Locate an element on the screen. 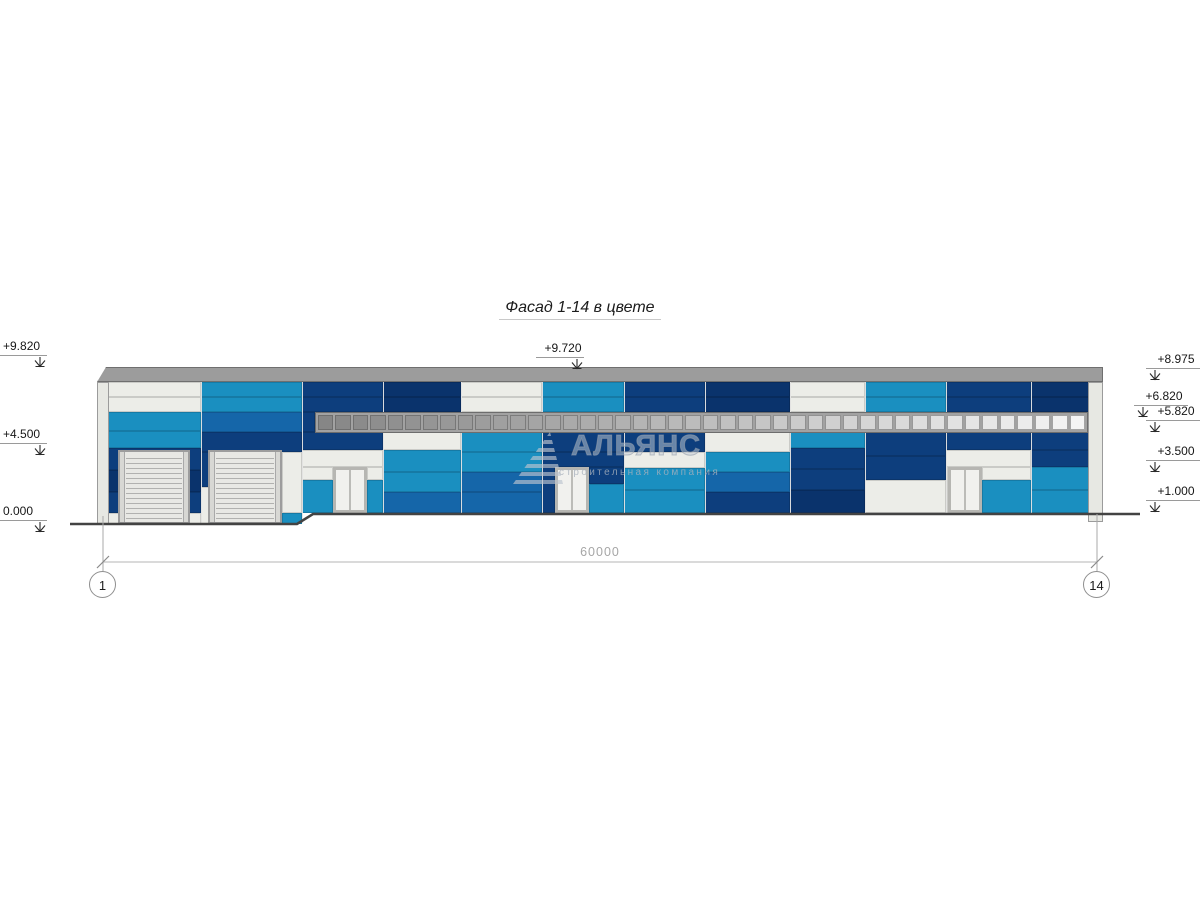  ground-line is located at coordinates (605, 519).